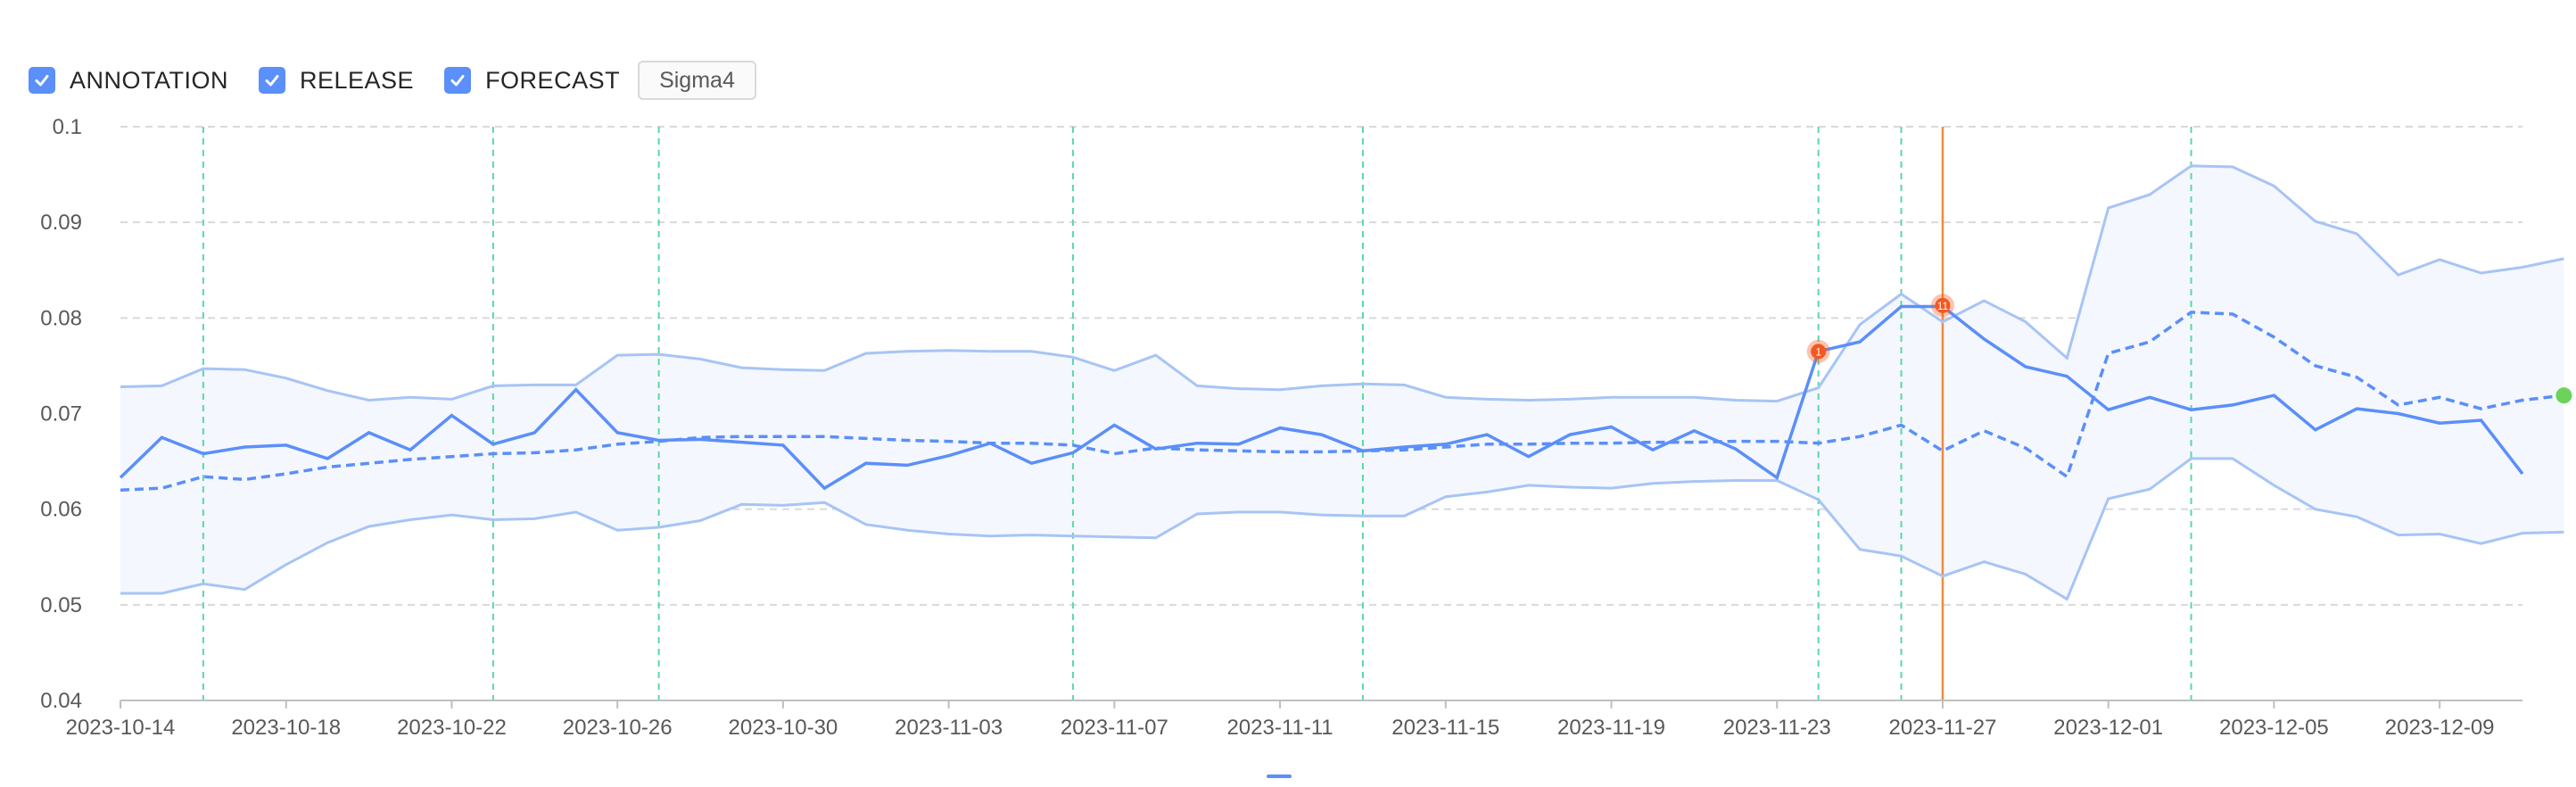 This screenshot has height=787, width=2576. I want to click on x-tick-label: 2023-10-18, so click(286, 728).